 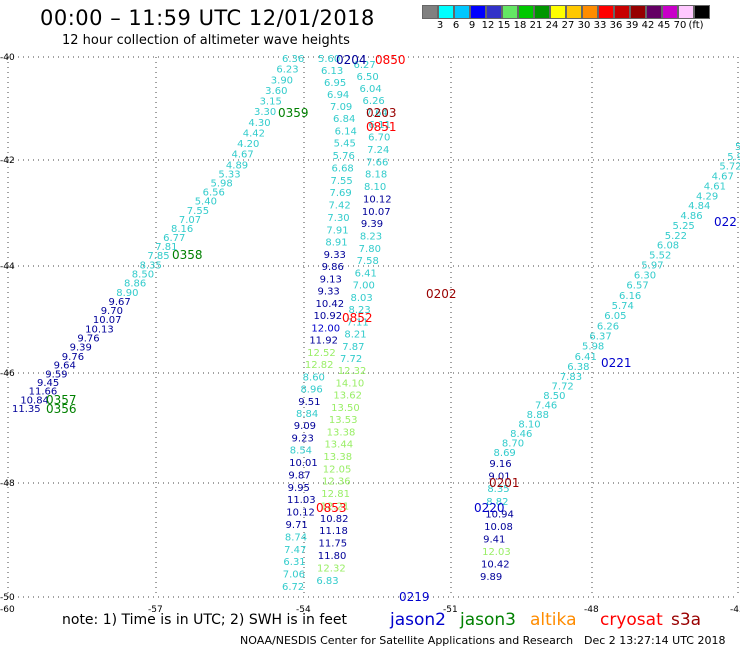 I want to click on pass-time-label: 0853, so click(x=331, y=508).